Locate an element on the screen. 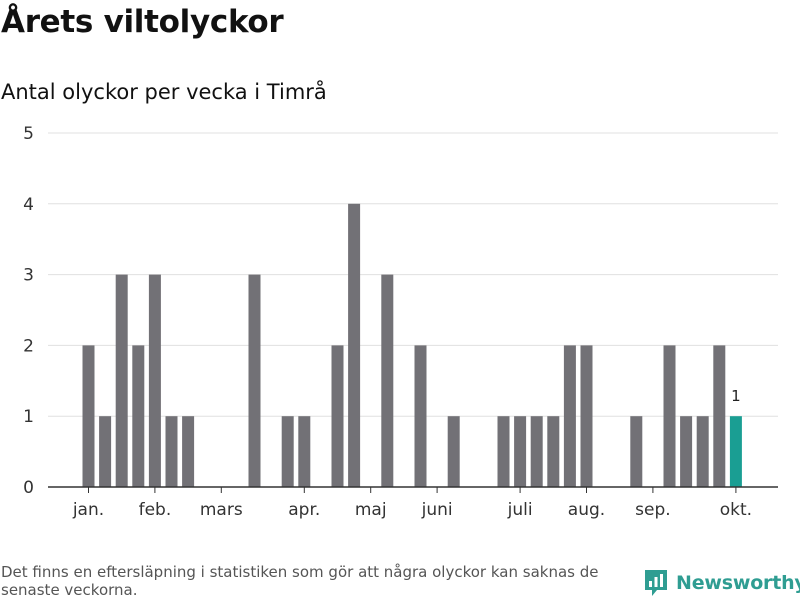  y-tick-label: 0 is located at coordinates (28, 488).